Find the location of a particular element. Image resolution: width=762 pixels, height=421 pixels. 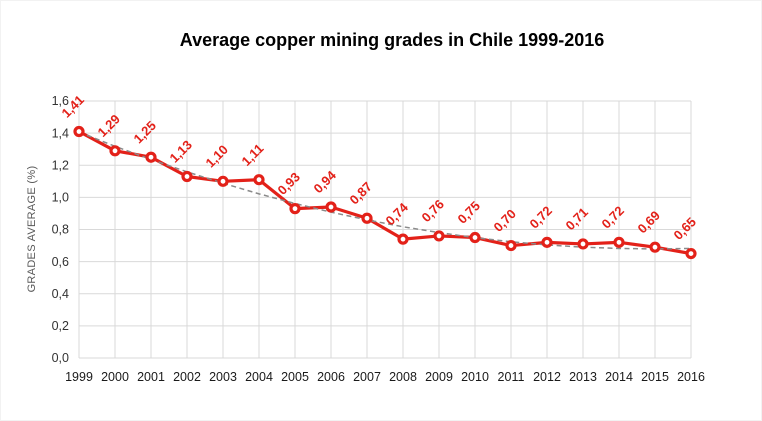

x-tick-label: 2005 is located at coordinates (295, 377).